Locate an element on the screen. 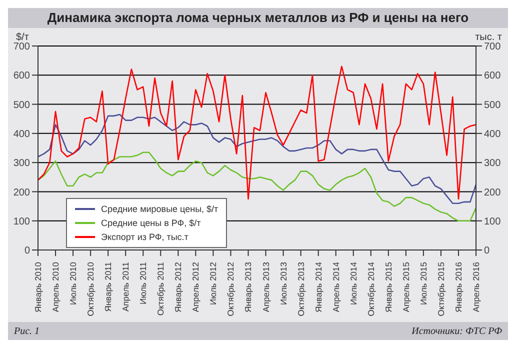 This screenshot has width=516, height=348. y-tick-label: 600 is located at coordinates (21, 76).